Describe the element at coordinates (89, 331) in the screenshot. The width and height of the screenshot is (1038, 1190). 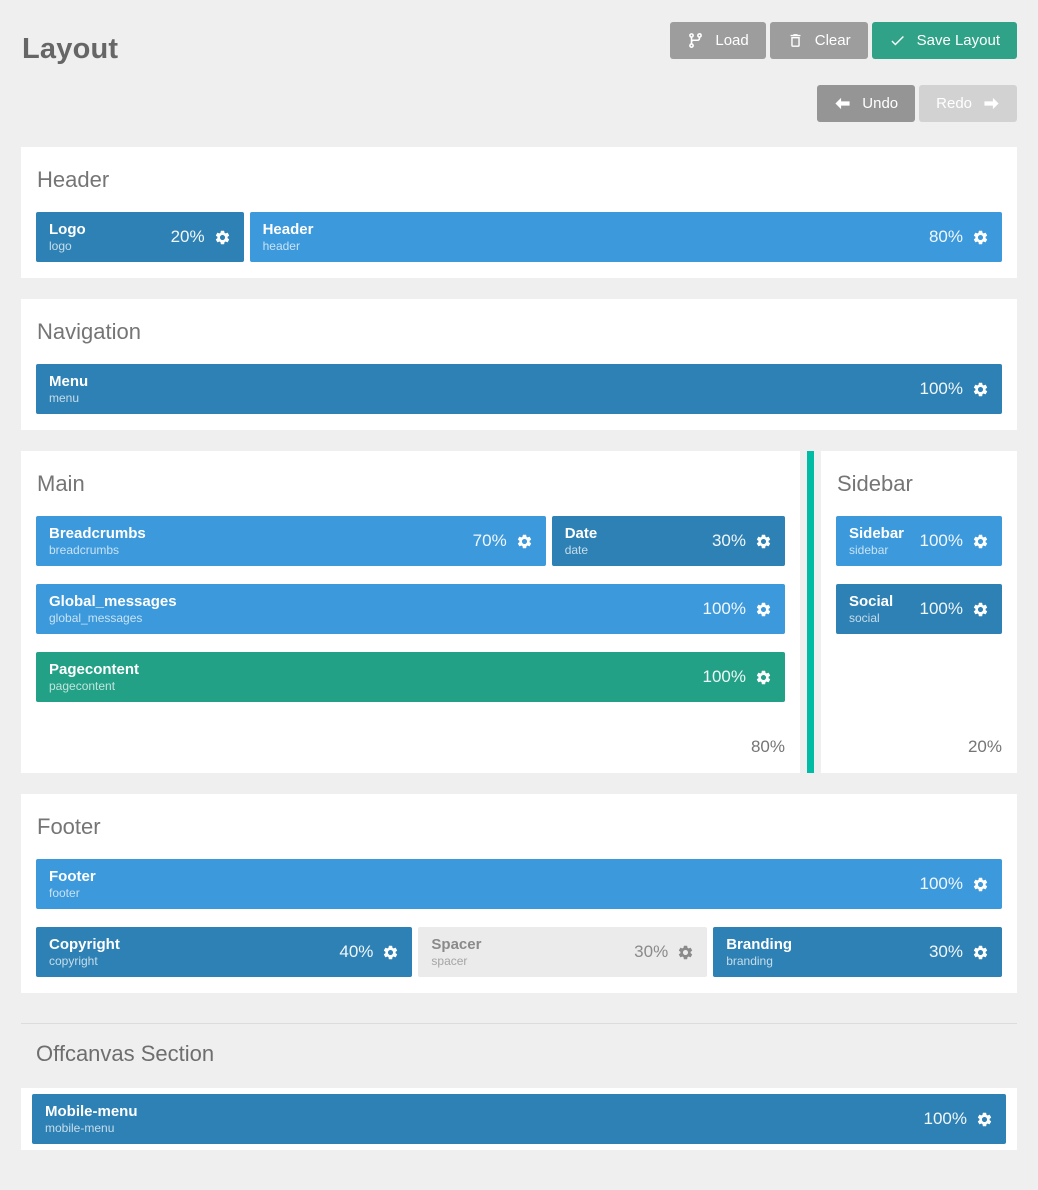
I see `section-title: Navigation` at that location.